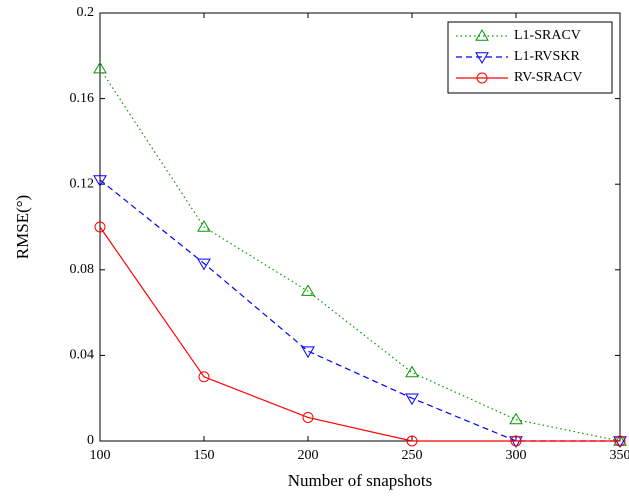 Image resolution: width=629 pixels, height=497 pixels. I want to click on legend: L1-SRACV L1-RVSKR RV-SRACV, so click(530, 57).